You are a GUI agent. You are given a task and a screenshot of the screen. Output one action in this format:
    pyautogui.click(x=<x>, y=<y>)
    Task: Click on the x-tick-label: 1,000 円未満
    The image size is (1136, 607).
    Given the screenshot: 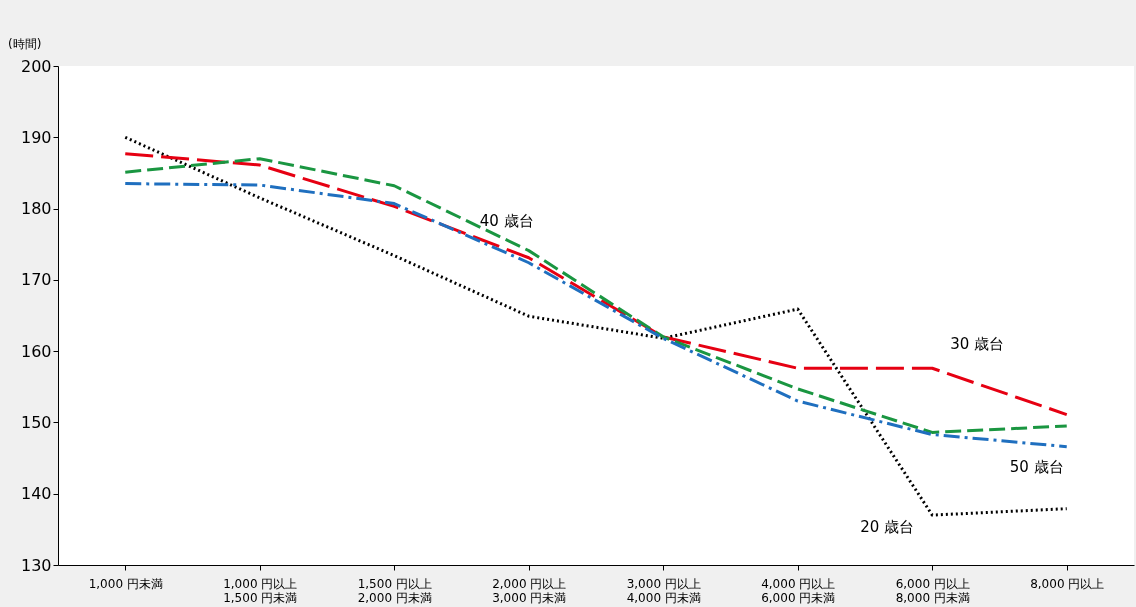 What is the action you would take?
    pyautogui.click(x=125, y=583)
    